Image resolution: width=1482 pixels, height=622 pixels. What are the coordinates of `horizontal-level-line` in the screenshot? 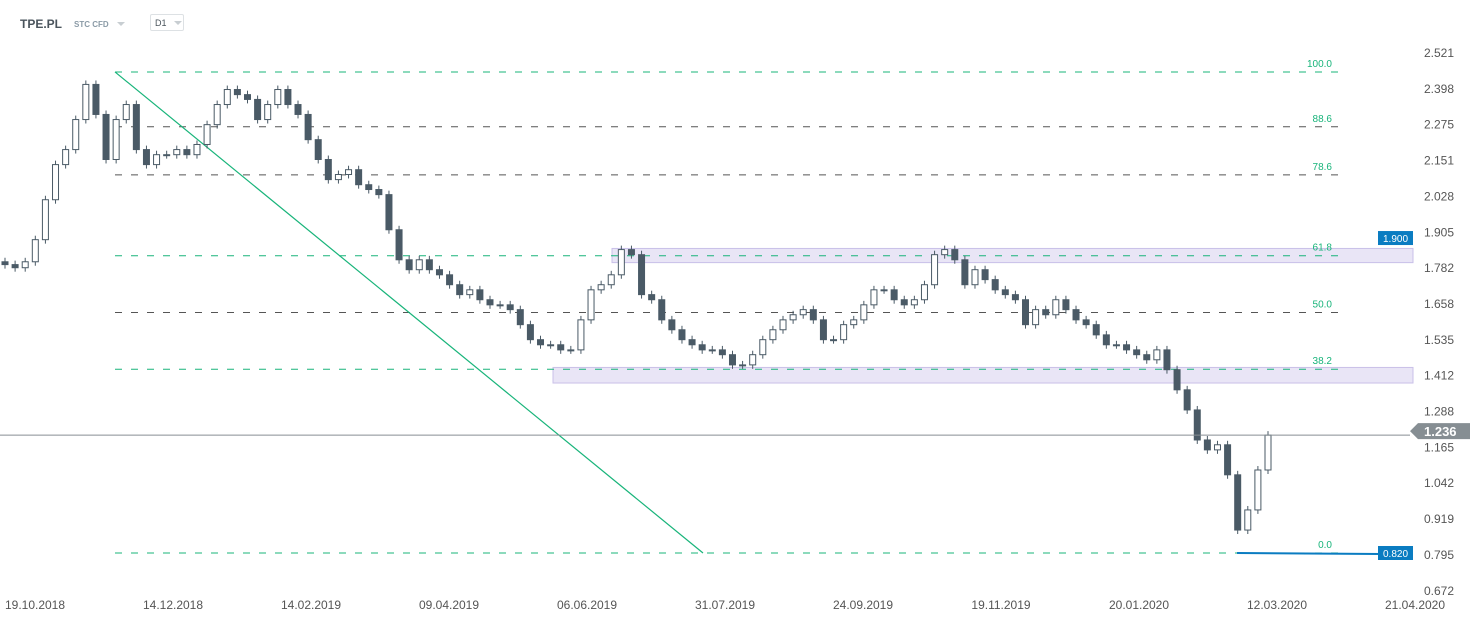 It's located at (1308, 553).